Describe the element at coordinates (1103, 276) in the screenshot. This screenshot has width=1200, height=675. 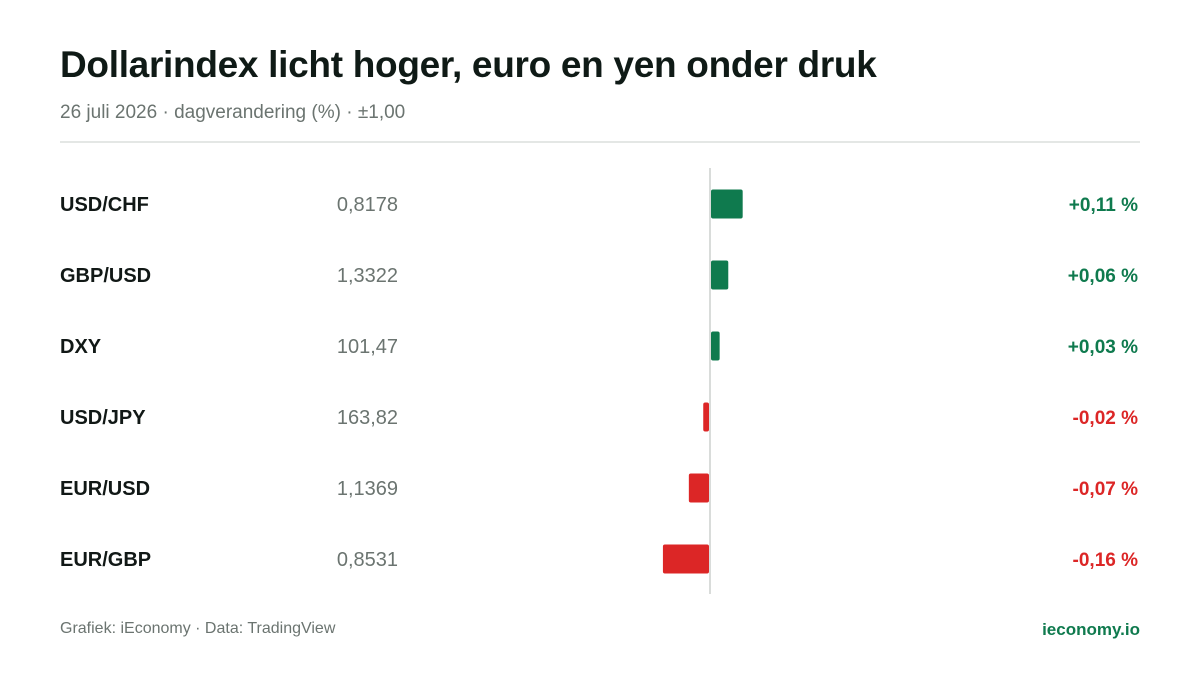
I see `change-label: +0,06 %` at that location.